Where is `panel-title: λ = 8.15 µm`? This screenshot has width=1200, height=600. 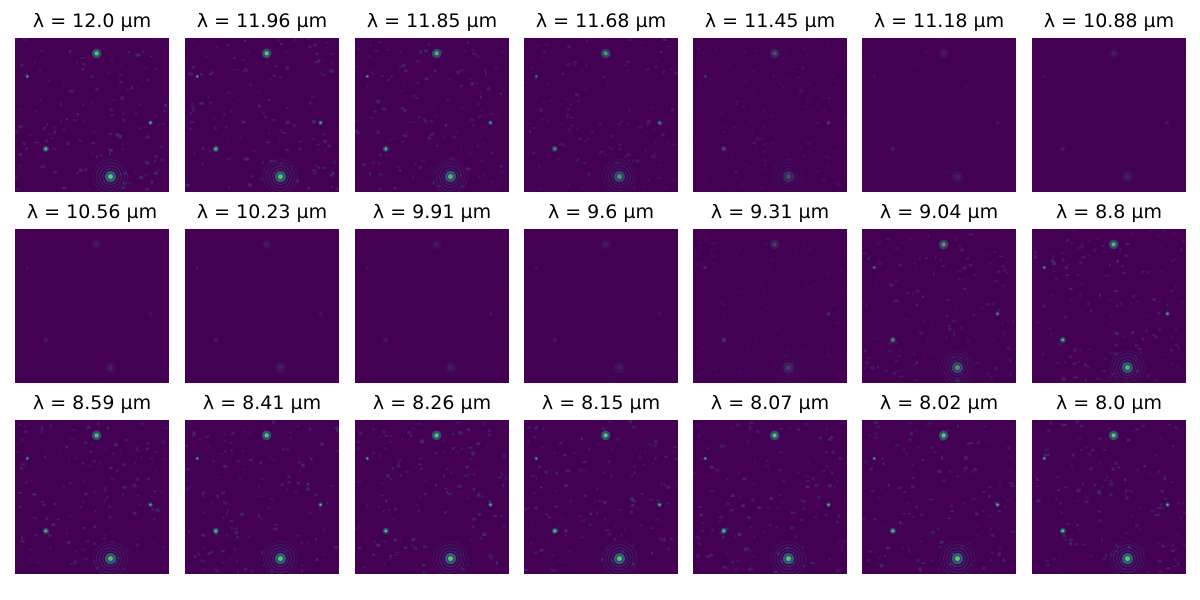 panel-title: λ = 8.15 µm is located at coordinates (601, 403).